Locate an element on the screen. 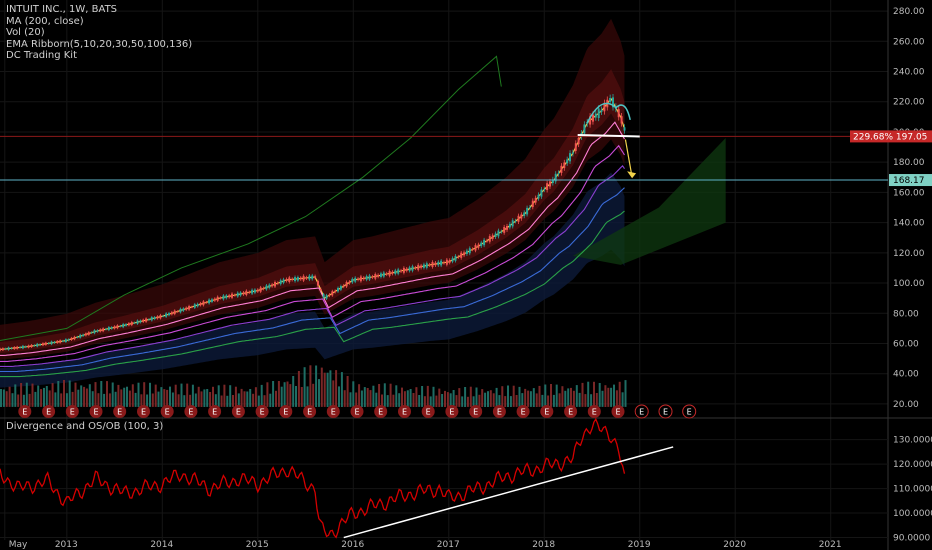  y-tick-label: 280.00 is located at coordinates (909, 12).